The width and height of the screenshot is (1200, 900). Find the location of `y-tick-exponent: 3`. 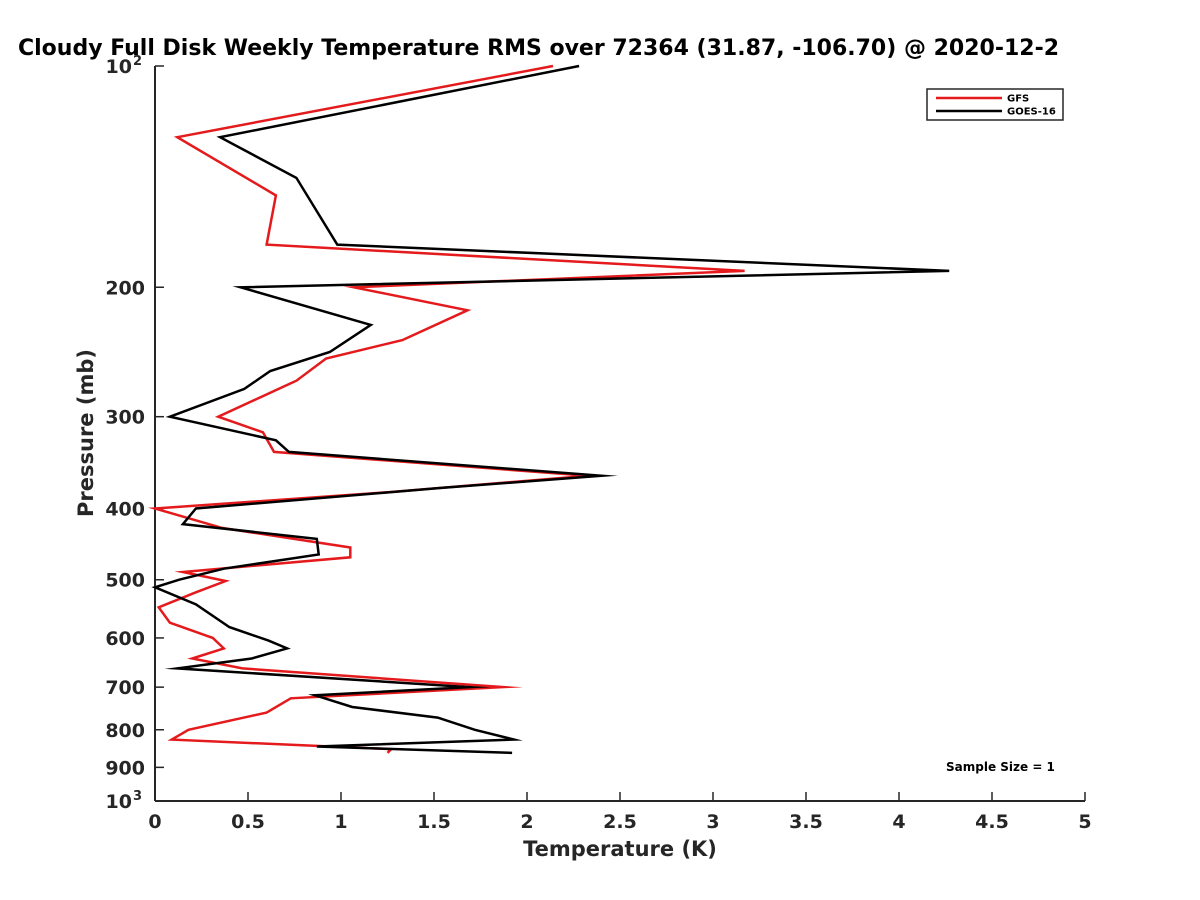

y-tick-exponent: 3 is located at coordinates (137, 796).